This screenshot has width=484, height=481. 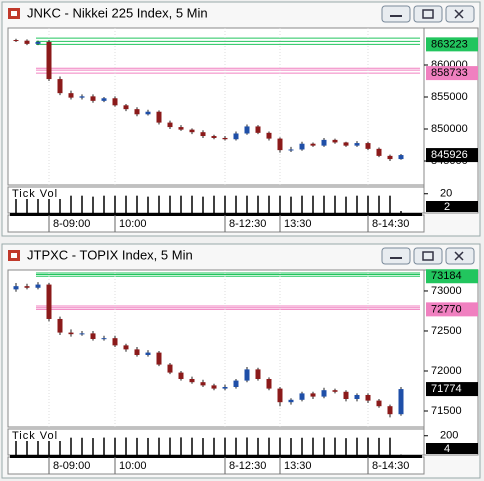 I want to click on panel-title: JNKC - Nikkei 225 Index, 5 Min, so click(x=117, y=12).